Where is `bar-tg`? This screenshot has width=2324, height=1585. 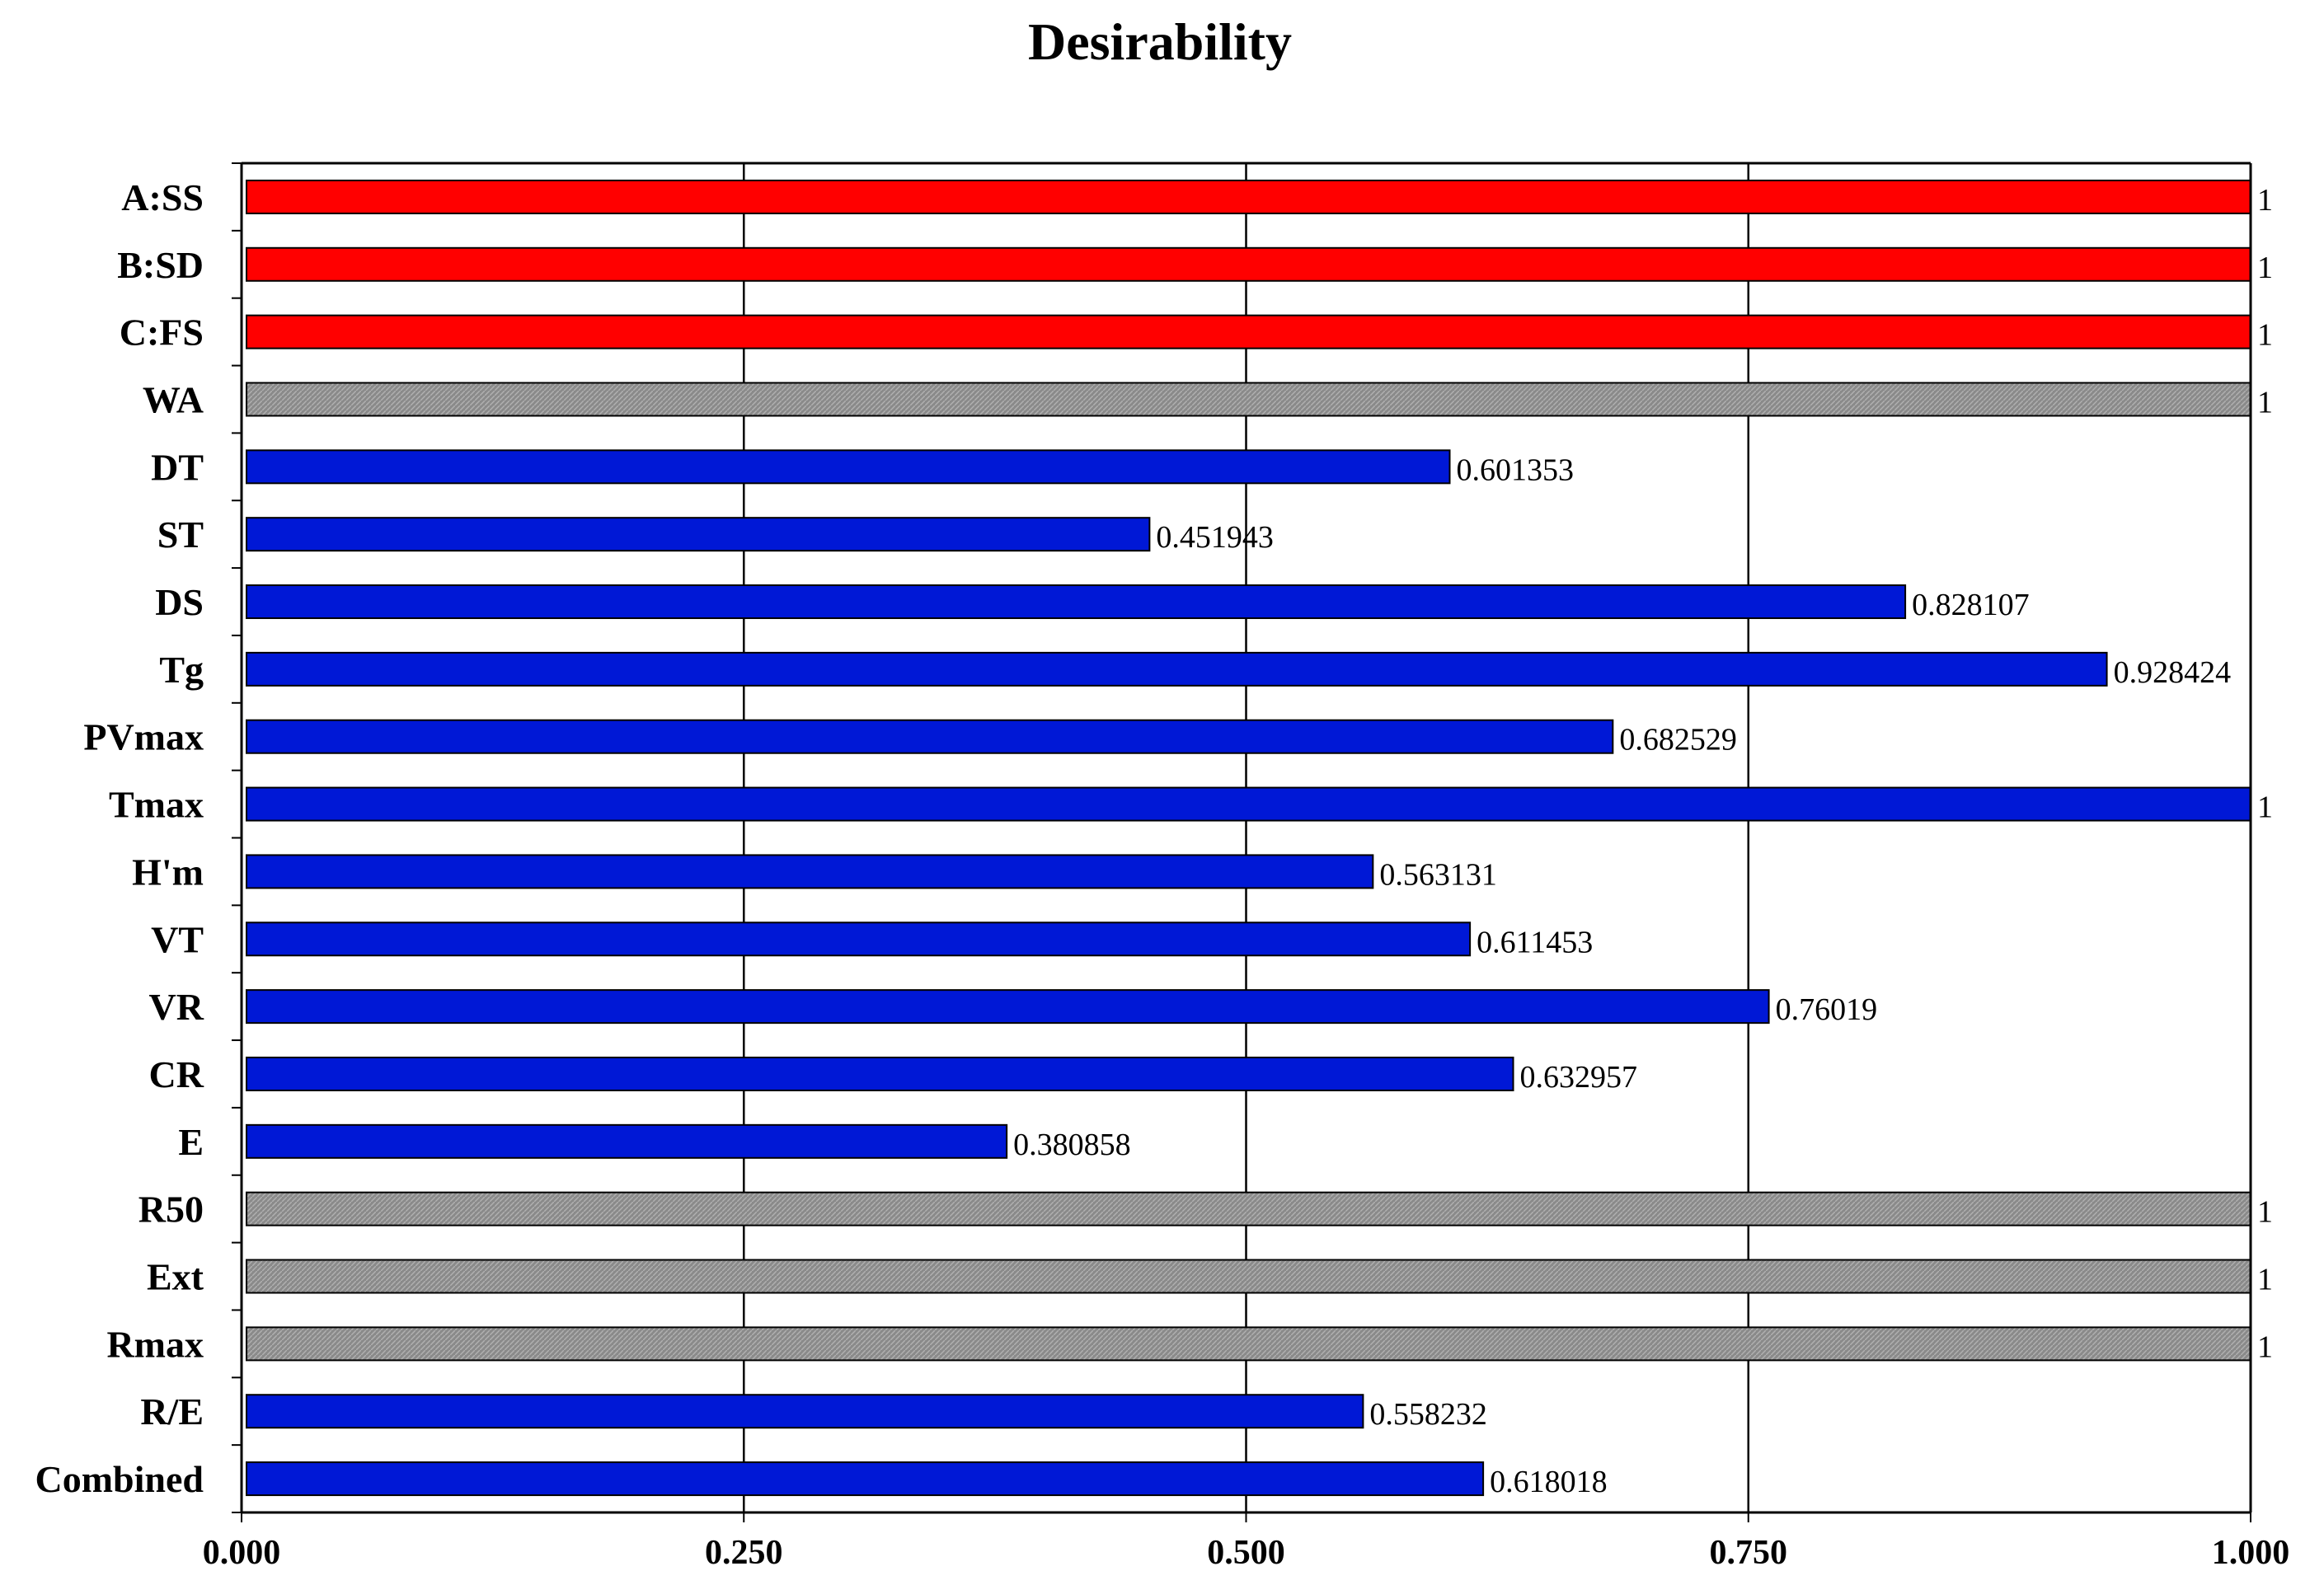
bar-tg is located at coordinates (1177, 669).